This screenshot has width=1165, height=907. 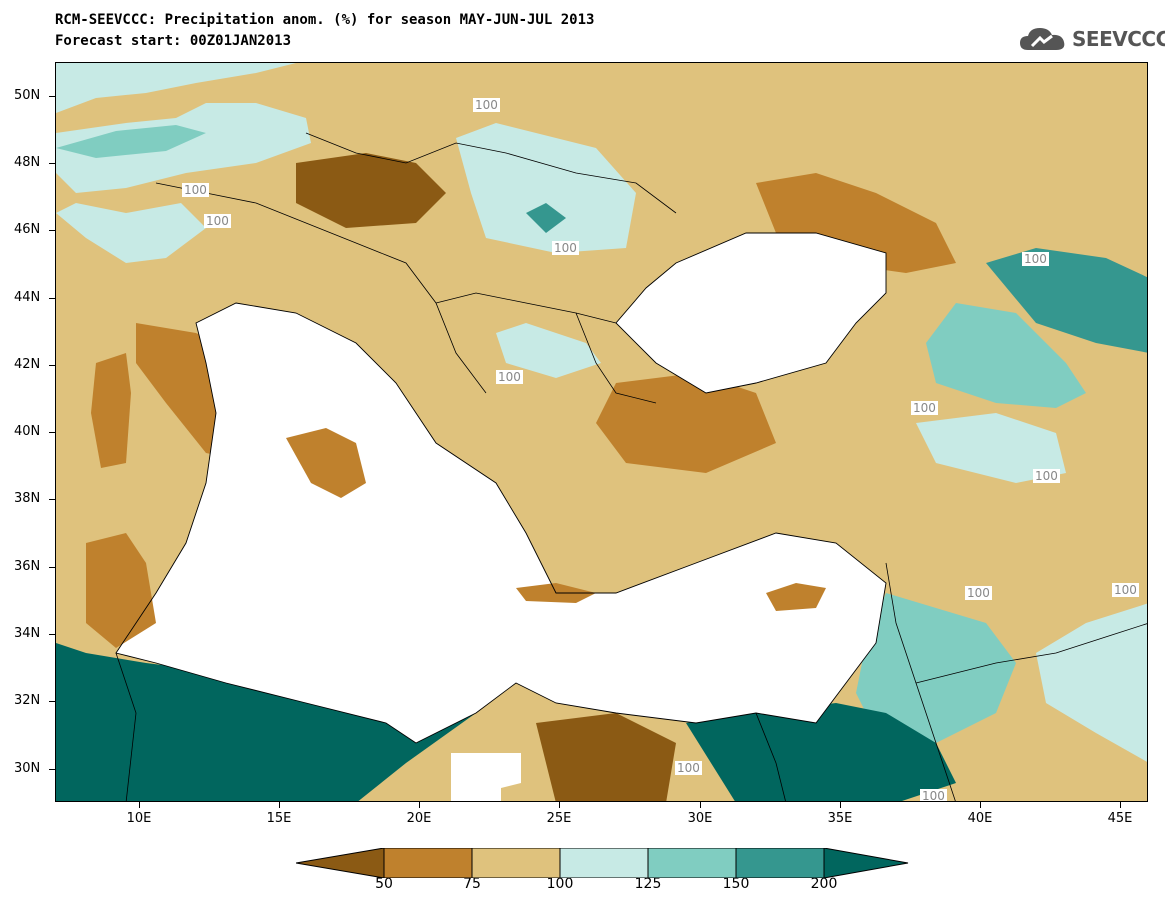 I want to click on lat-label: 38N, so click(x=27, y=498).